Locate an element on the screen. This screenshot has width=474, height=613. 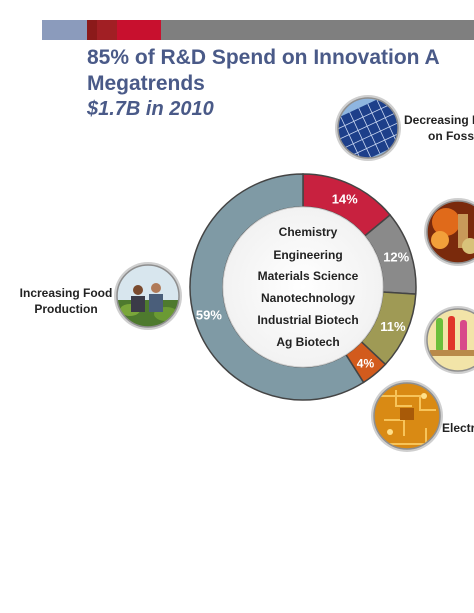
slice-label-2: 12% is located at coordinates (396, 257).